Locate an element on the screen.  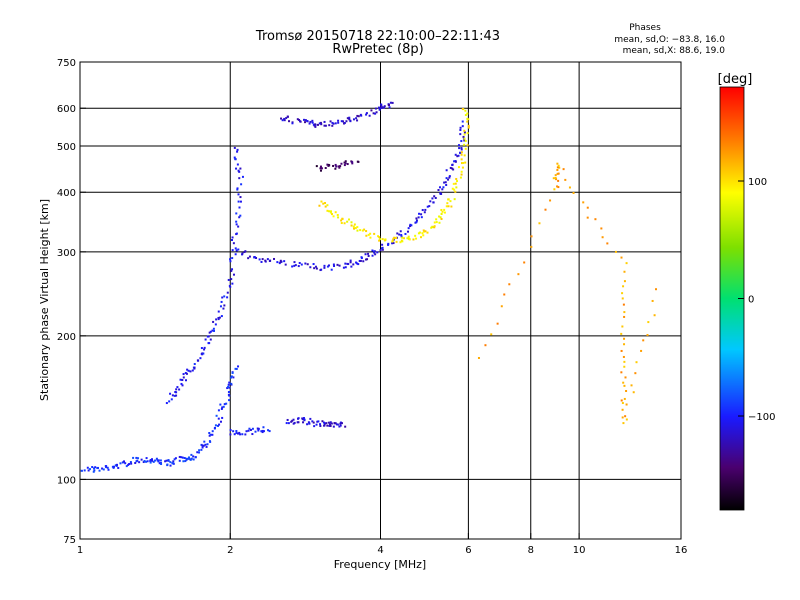
x-tick-label: 1 is located at coordinates (80, 550).